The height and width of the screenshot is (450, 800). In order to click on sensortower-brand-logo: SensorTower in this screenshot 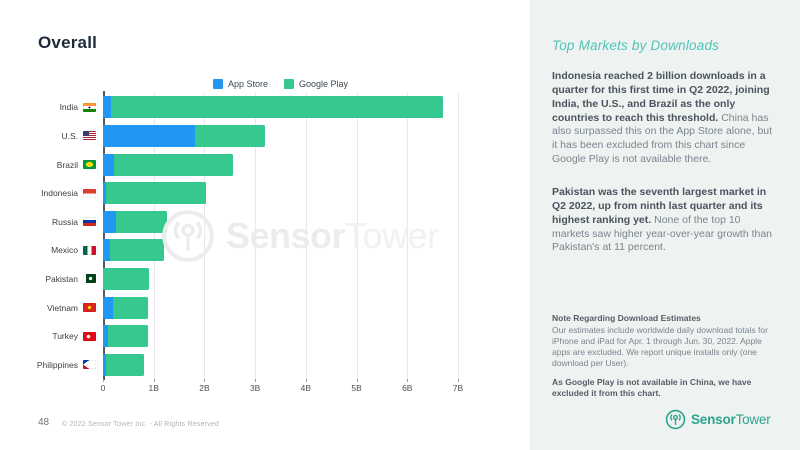, I will do `click(718, 419)`.